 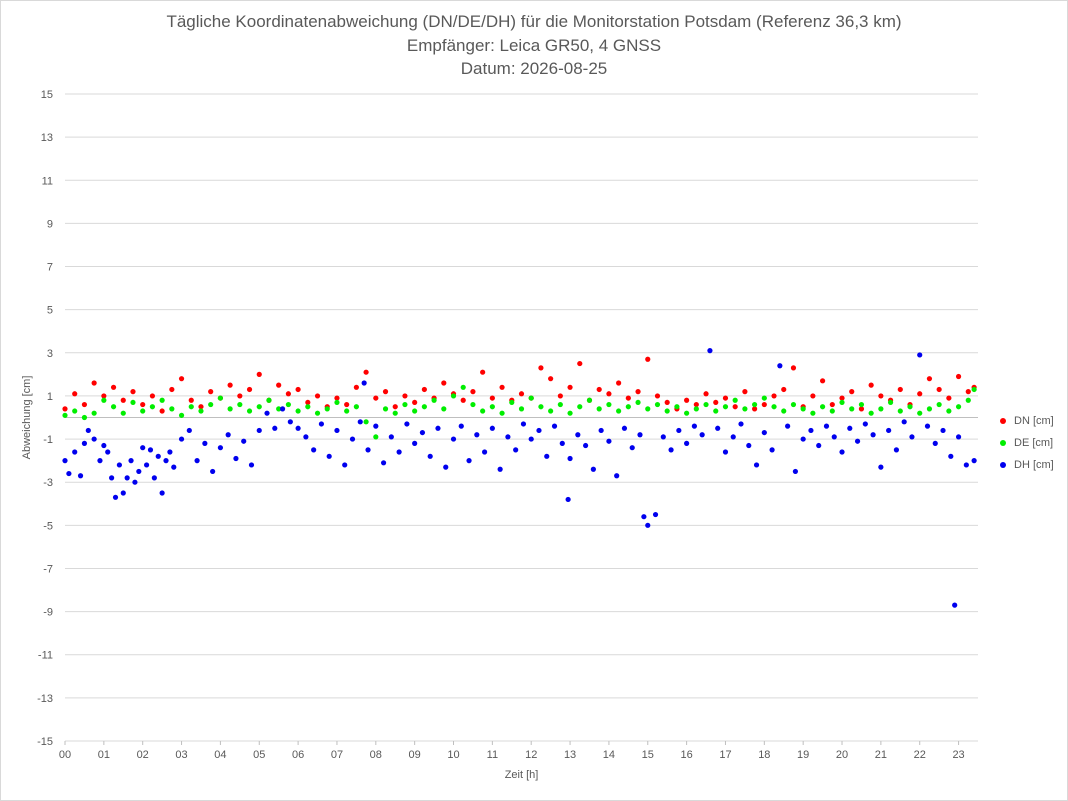 I want to click on y-tick-label: 9, so click(x=50, y=224).